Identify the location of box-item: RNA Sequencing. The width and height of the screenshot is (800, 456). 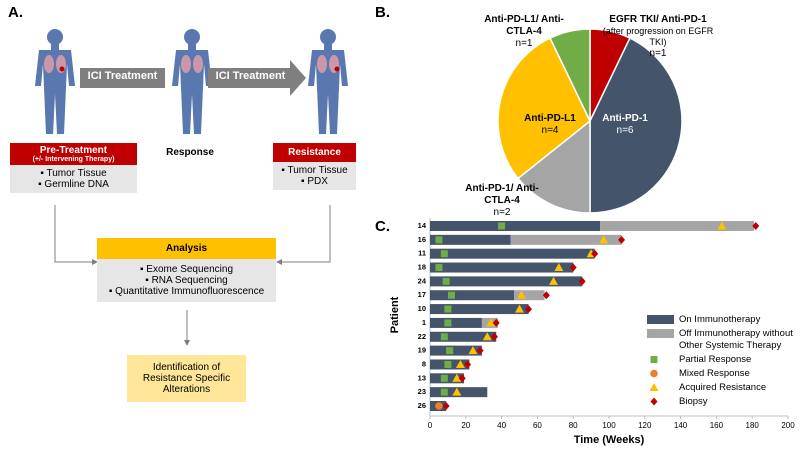
(186, 280).